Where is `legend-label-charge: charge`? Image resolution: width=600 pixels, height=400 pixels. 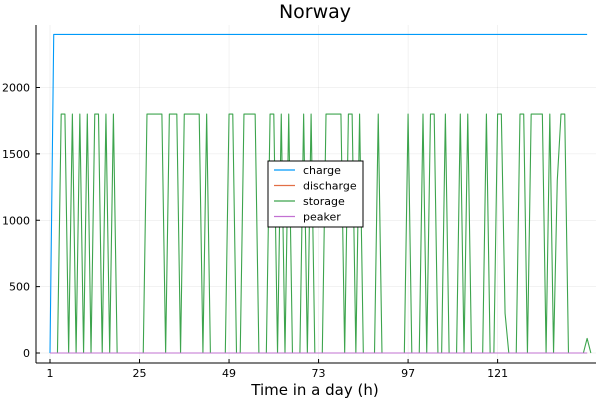
legend-label-charge: charge is located at coordinates (322, 170).